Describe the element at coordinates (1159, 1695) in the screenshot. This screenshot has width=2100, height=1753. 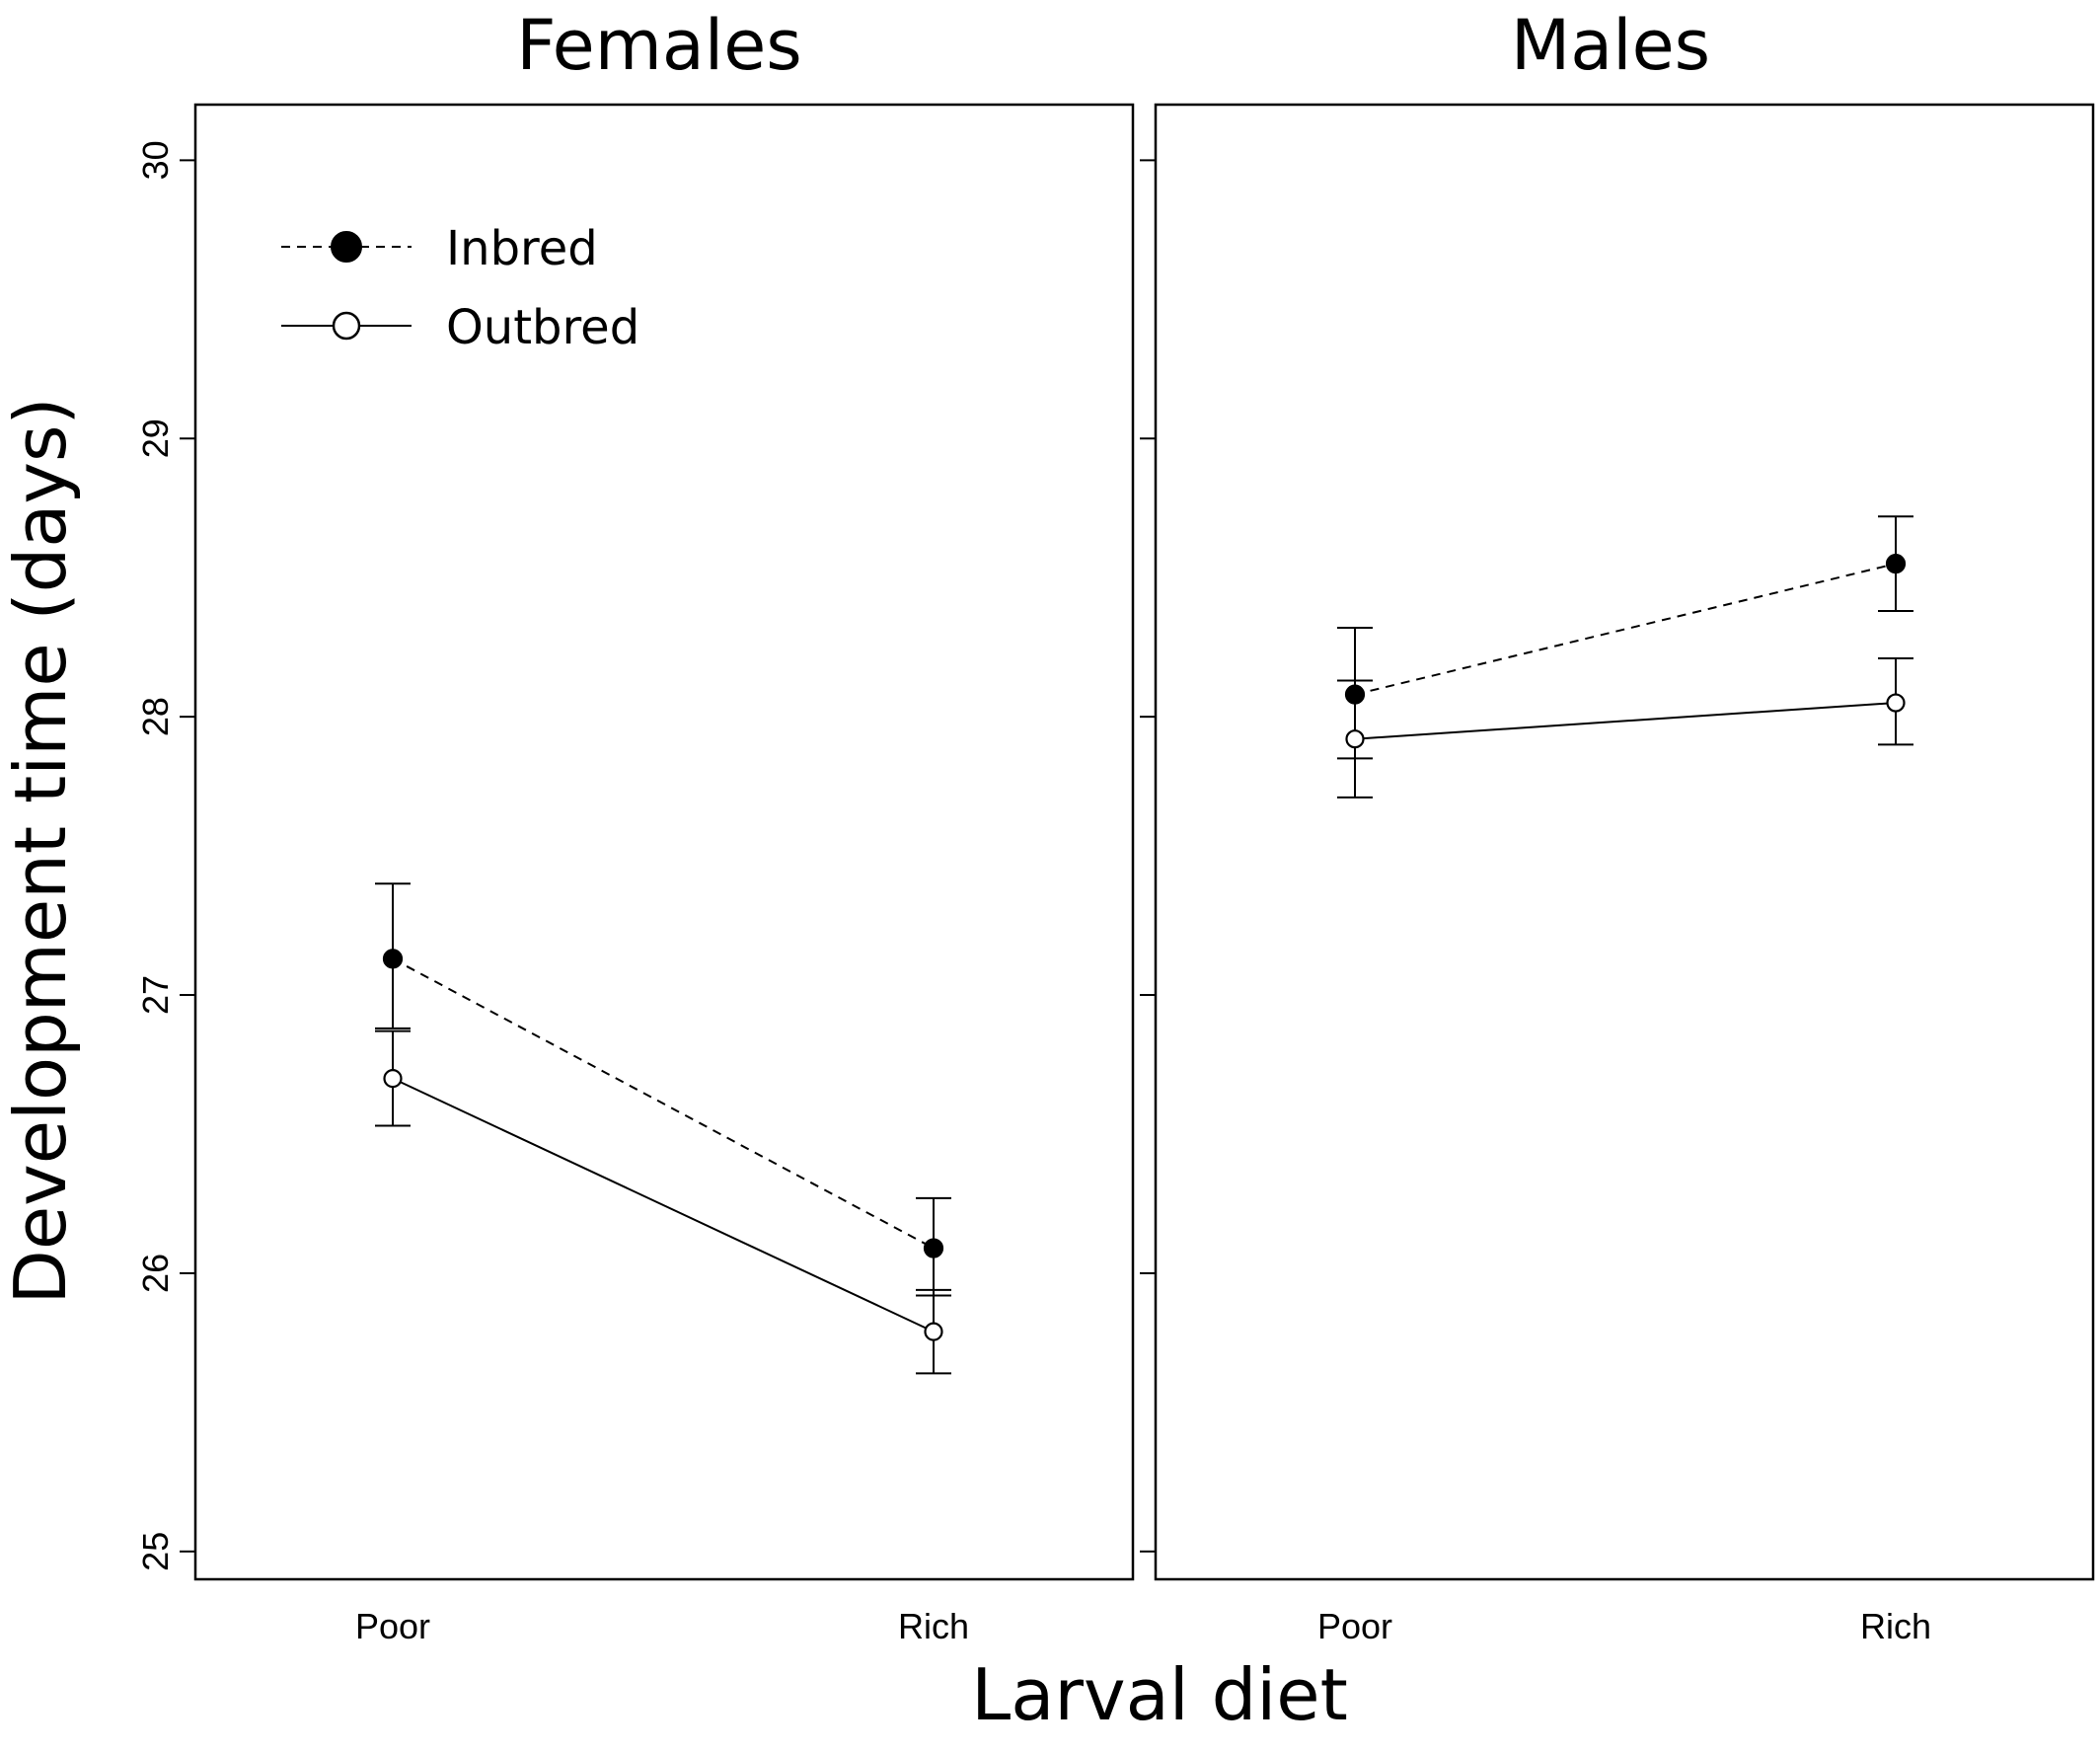
I see `x-axis-title: Larval diet` at that location.